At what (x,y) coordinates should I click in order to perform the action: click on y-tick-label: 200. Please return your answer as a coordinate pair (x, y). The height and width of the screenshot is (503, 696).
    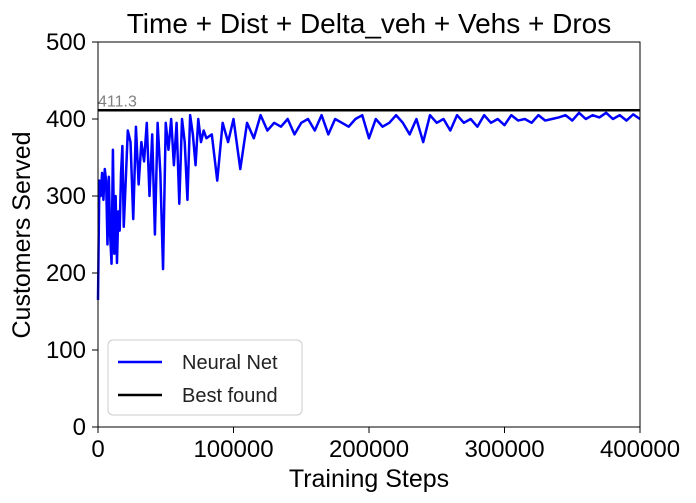
    Looking at the image, I should click on (66, 273).